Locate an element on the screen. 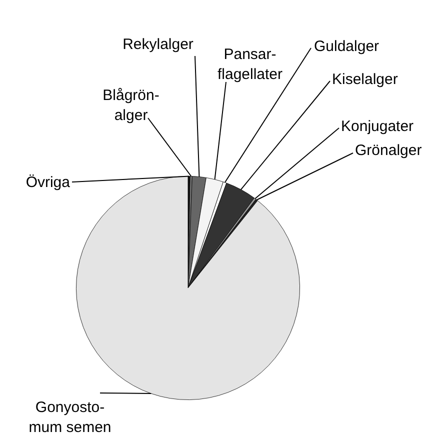  slice-label: Guldalger is located at coordinates (347, 47).